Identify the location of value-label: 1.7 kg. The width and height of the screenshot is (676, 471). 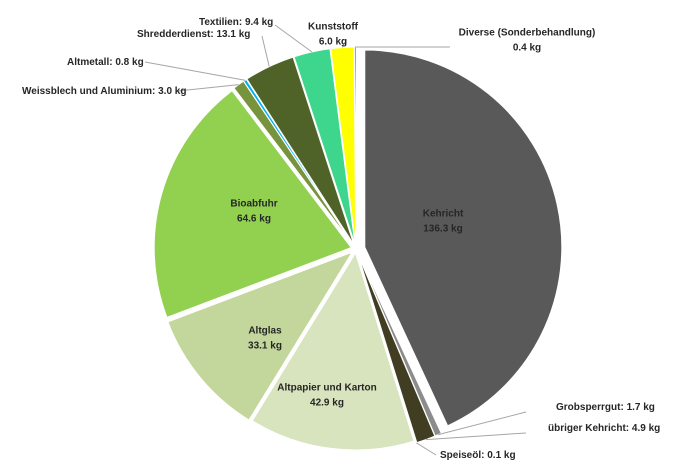
(641, 407).